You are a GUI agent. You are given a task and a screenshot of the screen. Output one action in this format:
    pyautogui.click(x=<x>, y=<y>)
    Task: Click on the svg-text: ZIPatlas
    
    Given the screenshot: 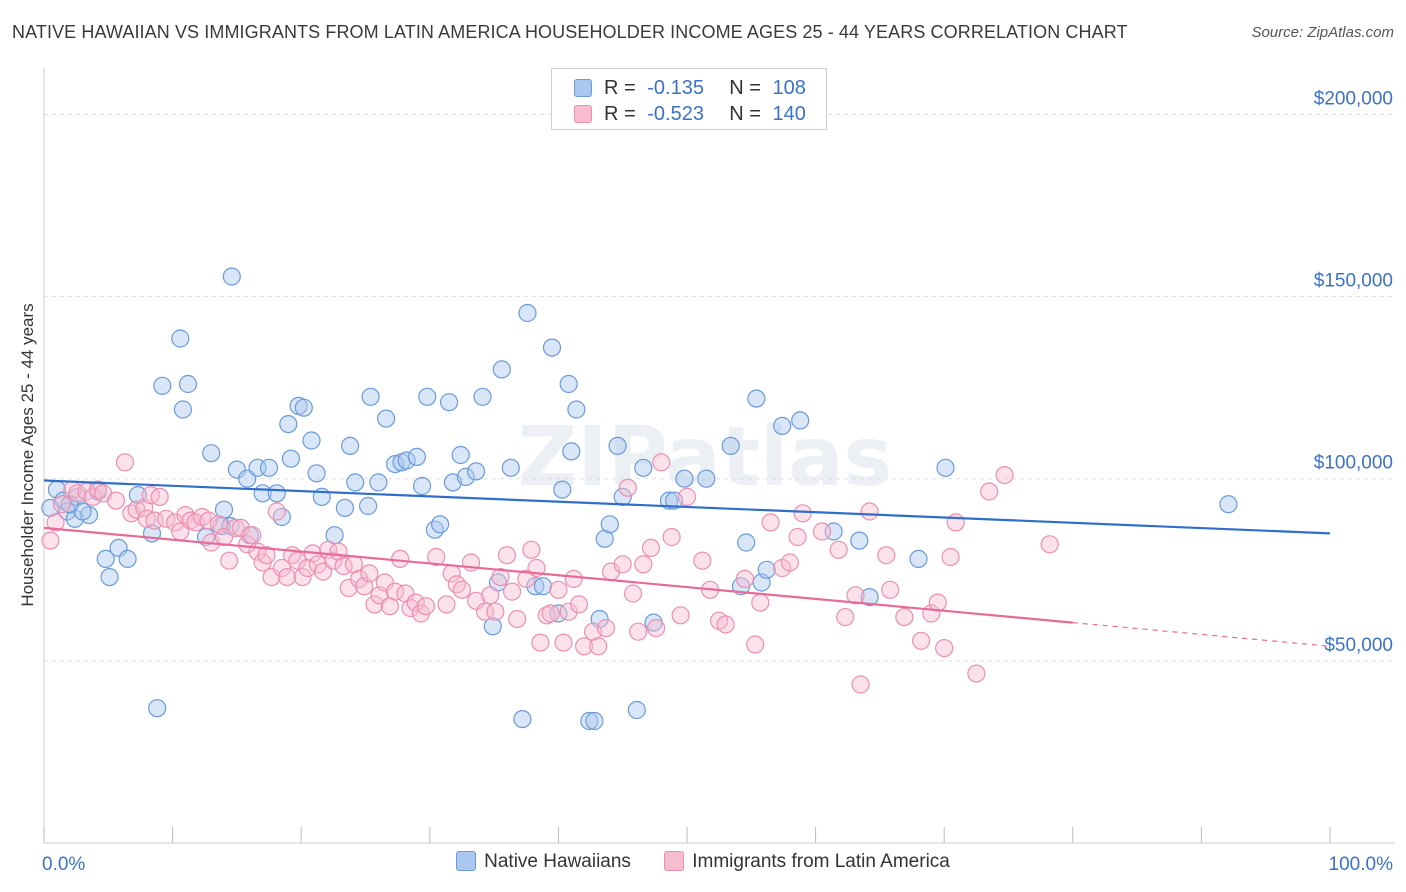 What is the action you would take?
    pyautogui.click(x=705, y=457)
    